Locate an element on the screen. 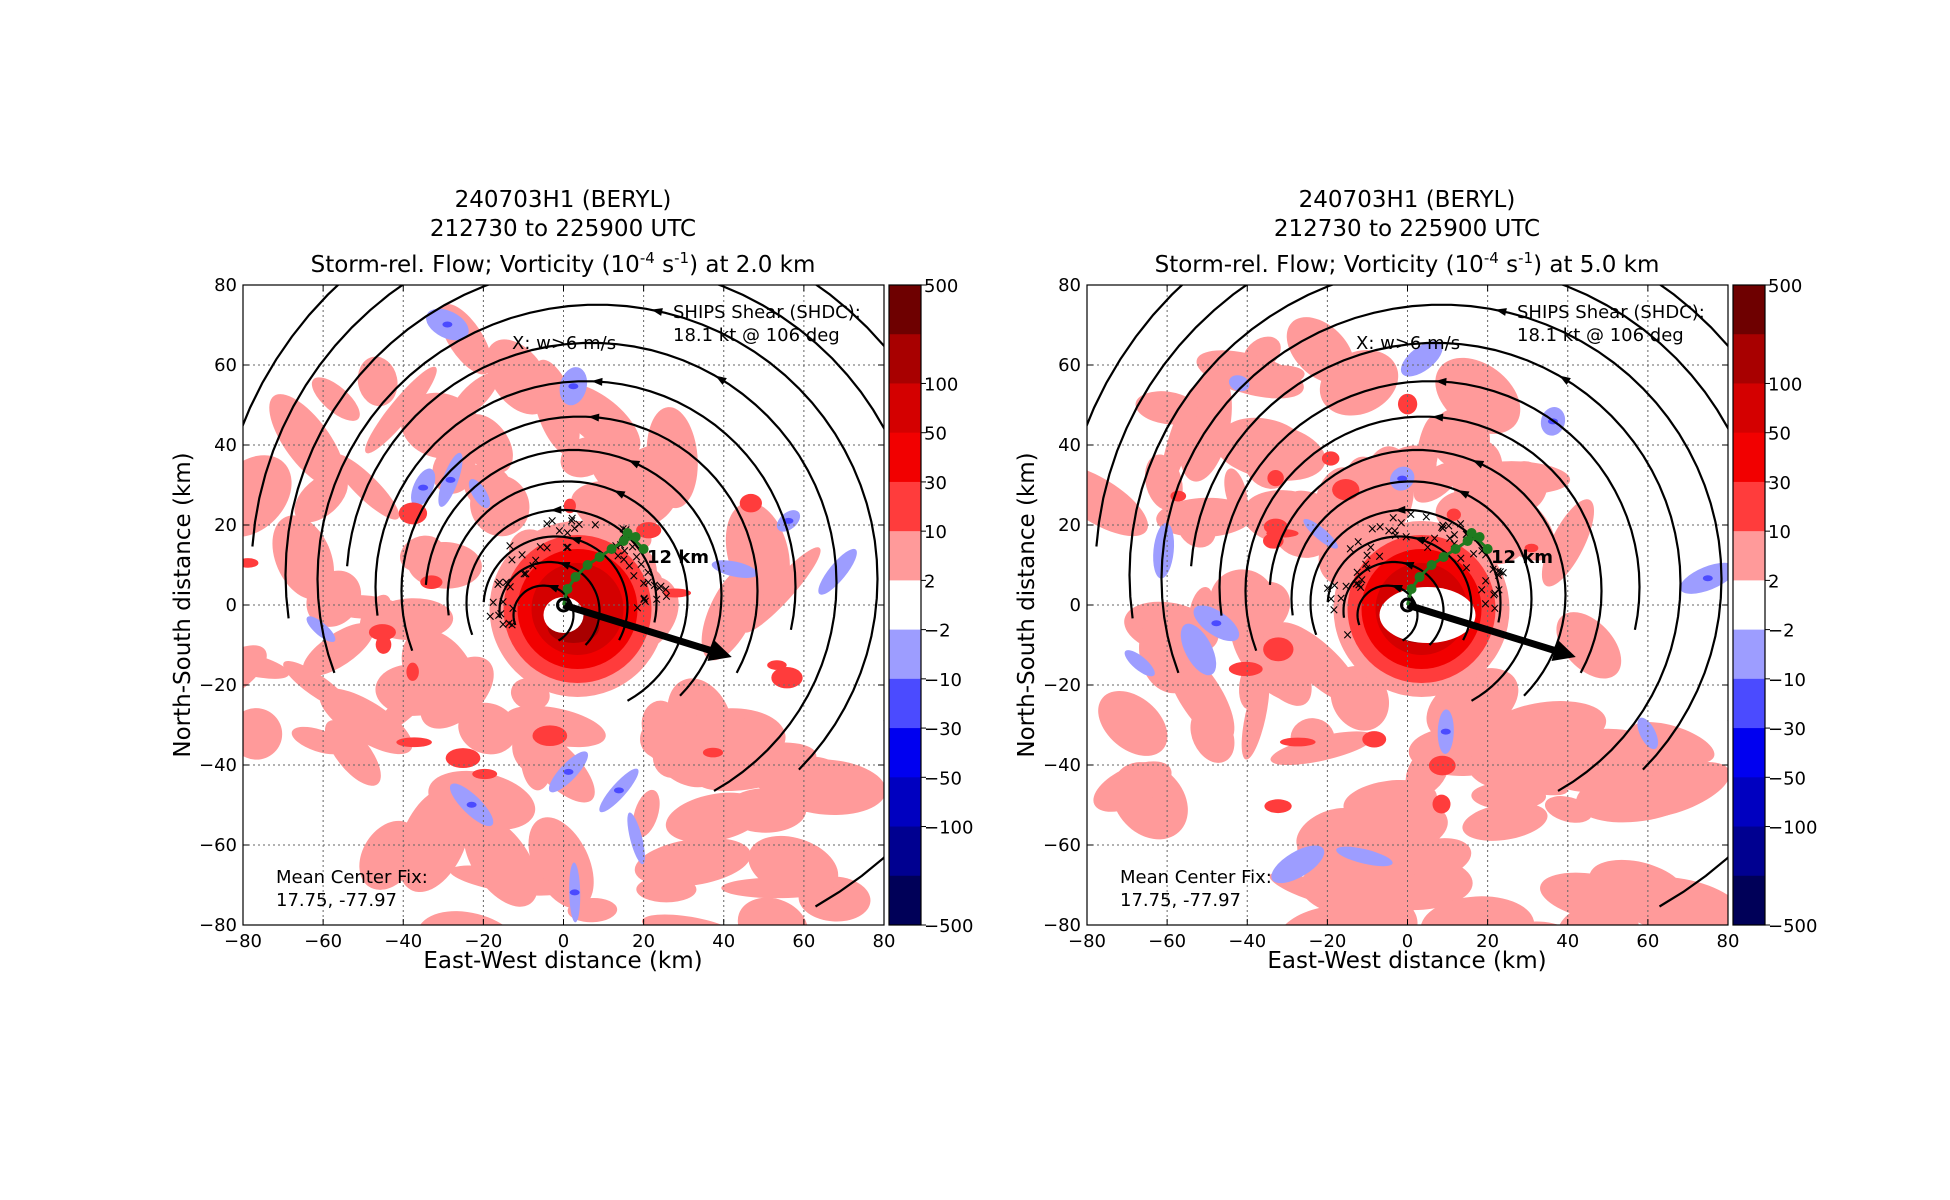 This screenshot has height=1200, width=1950. panel-1-tilt-label: 12 km is located at coordinates (678, 557).